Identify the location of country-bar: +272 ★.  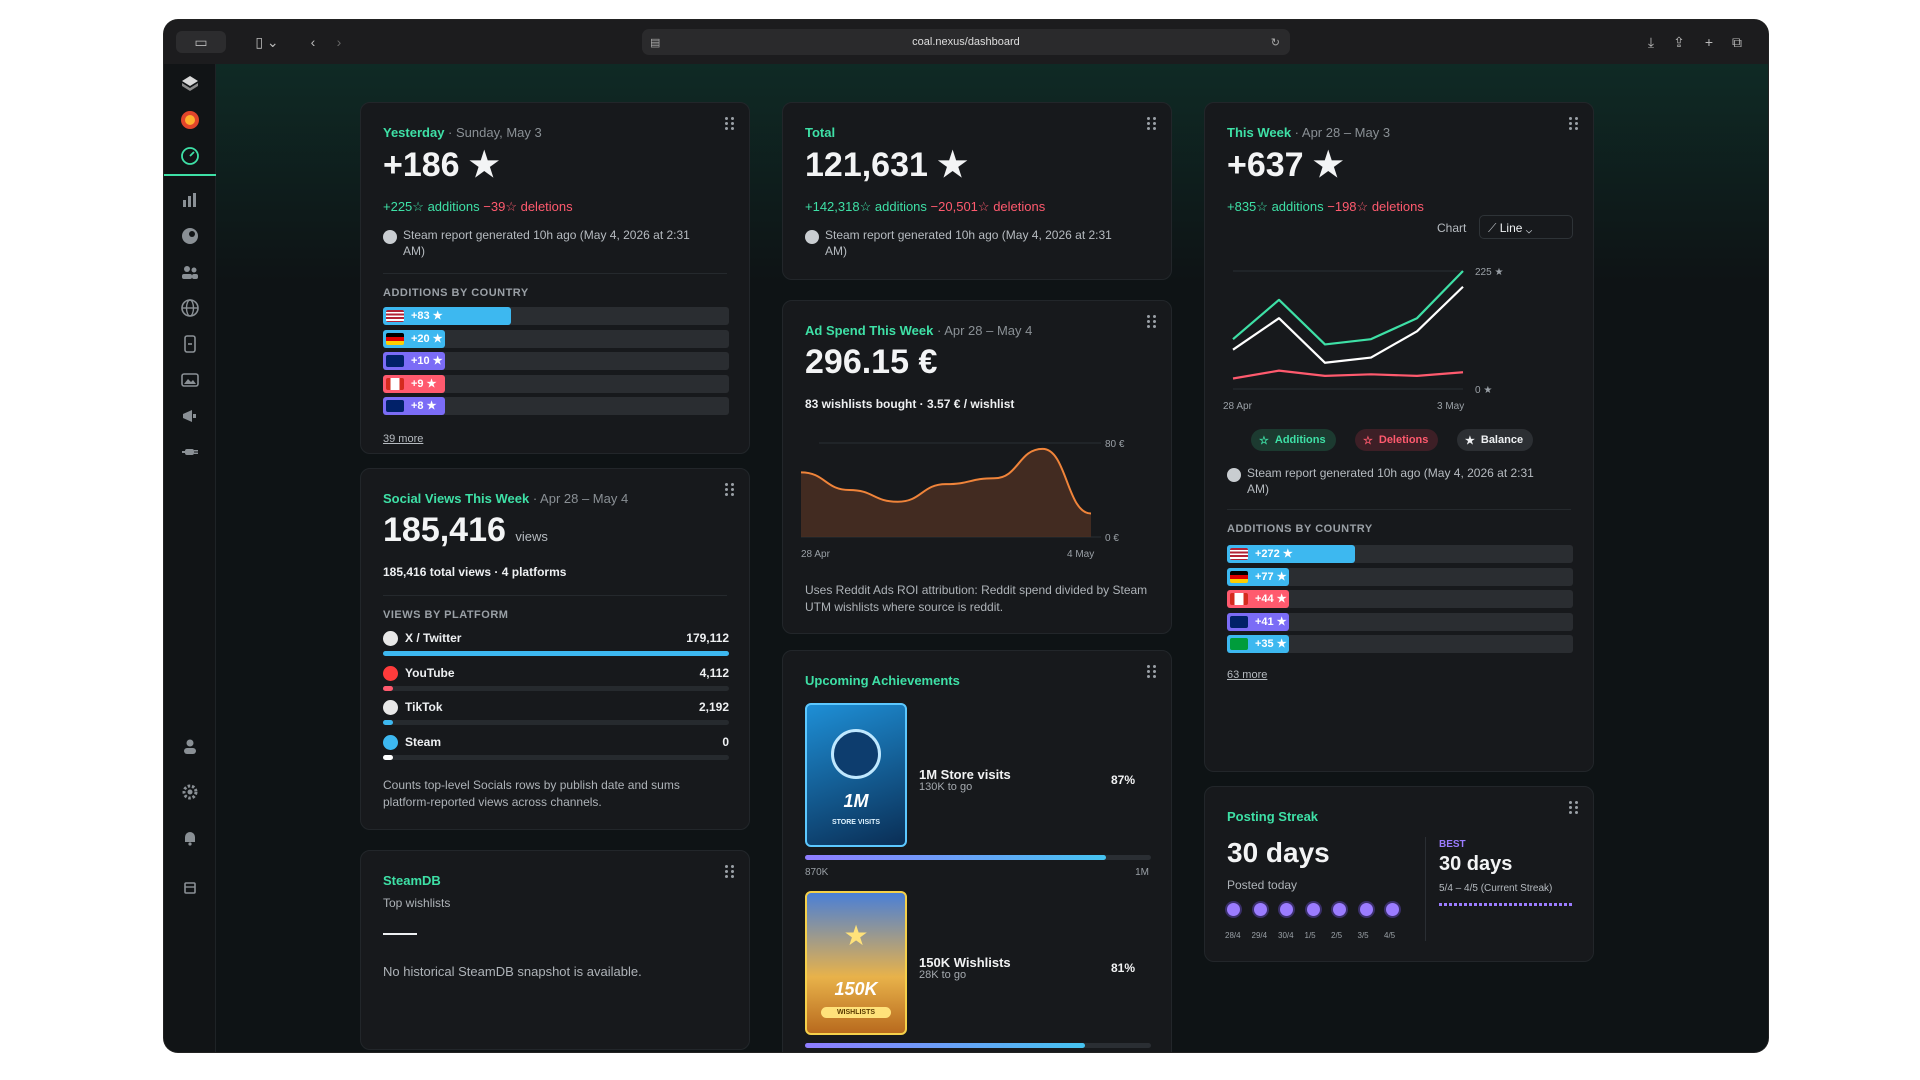
(1400, 554).